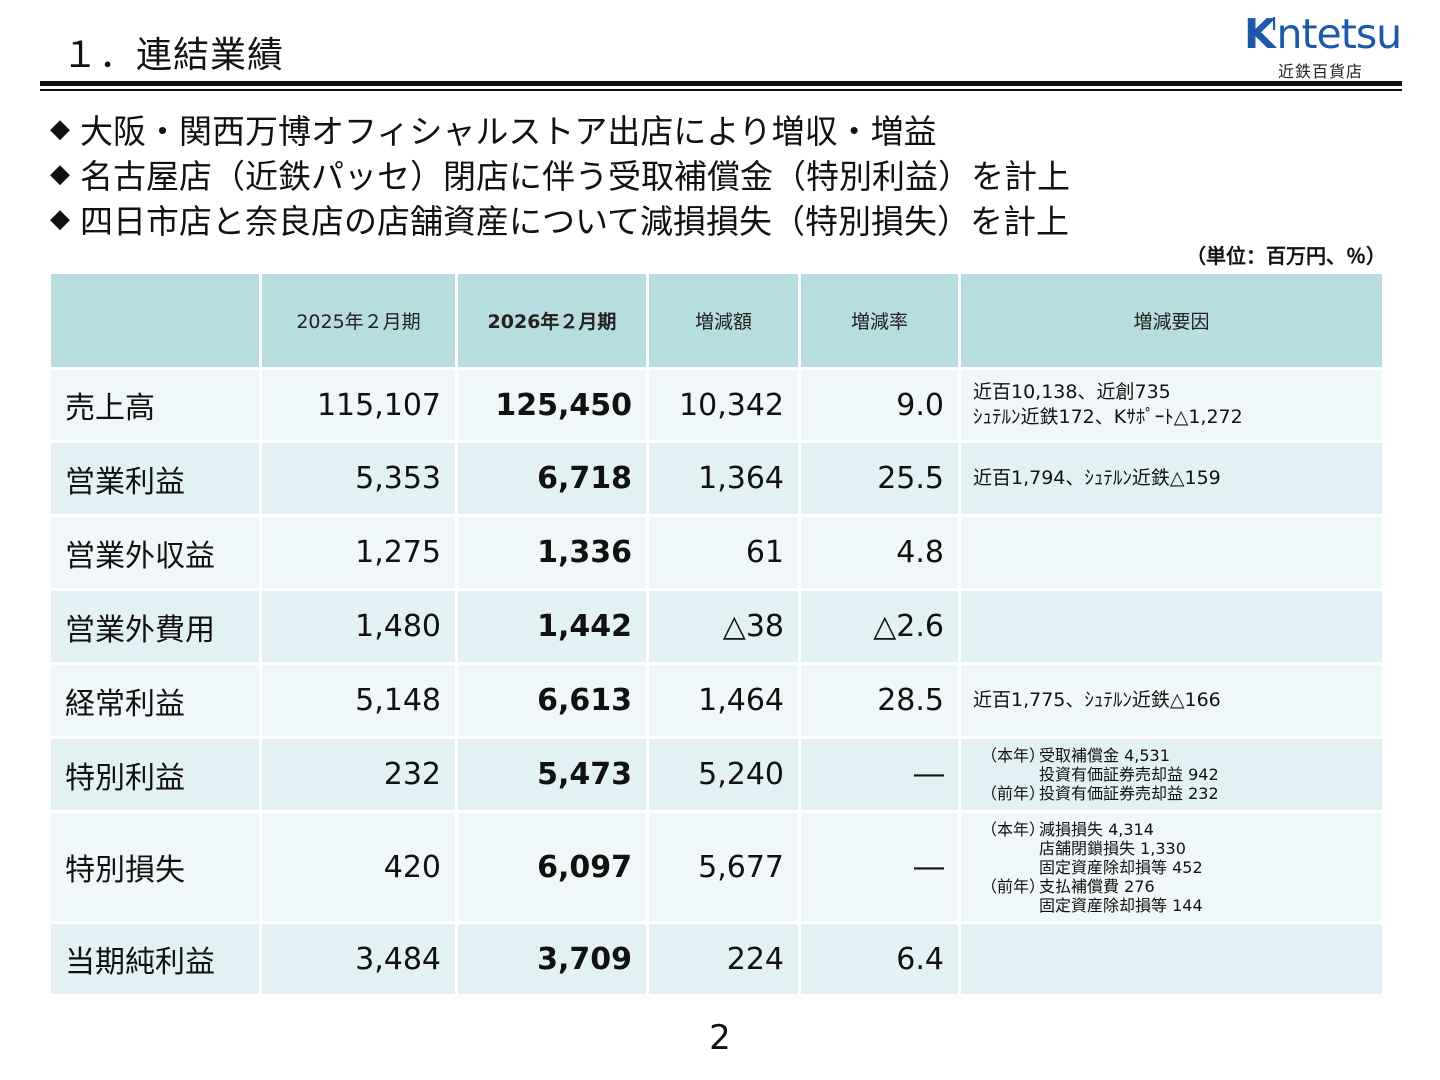 The image size is (1440, 1080). What do you see at coordinates (1108, 417) in the screenshot?
I see `note-line: ｼｭﾃﾙﾝ近鉄172、Kｻﾎﾟｰﾄ△1,272` at bounding box center [1108, 417].